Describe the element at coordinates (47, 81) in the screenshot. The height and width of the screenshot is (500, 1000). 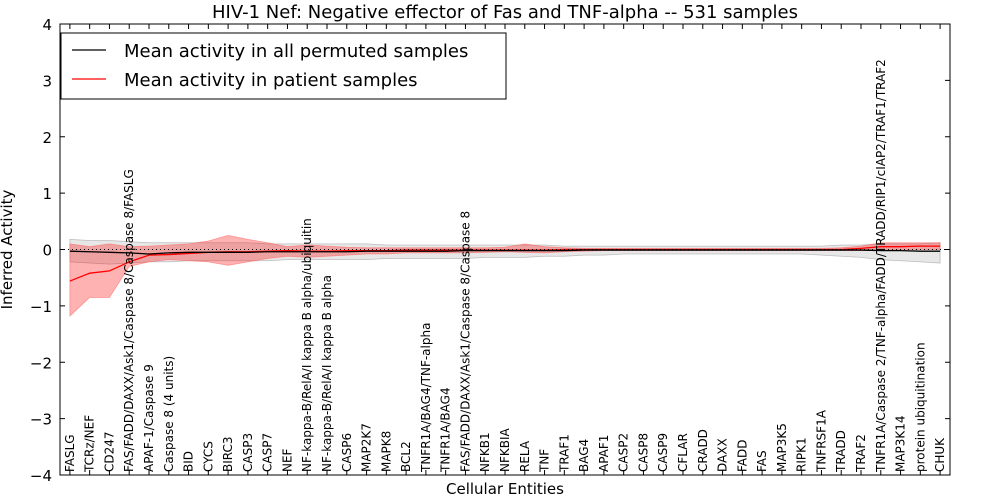
I see `y-tick-label: 3` at that location.